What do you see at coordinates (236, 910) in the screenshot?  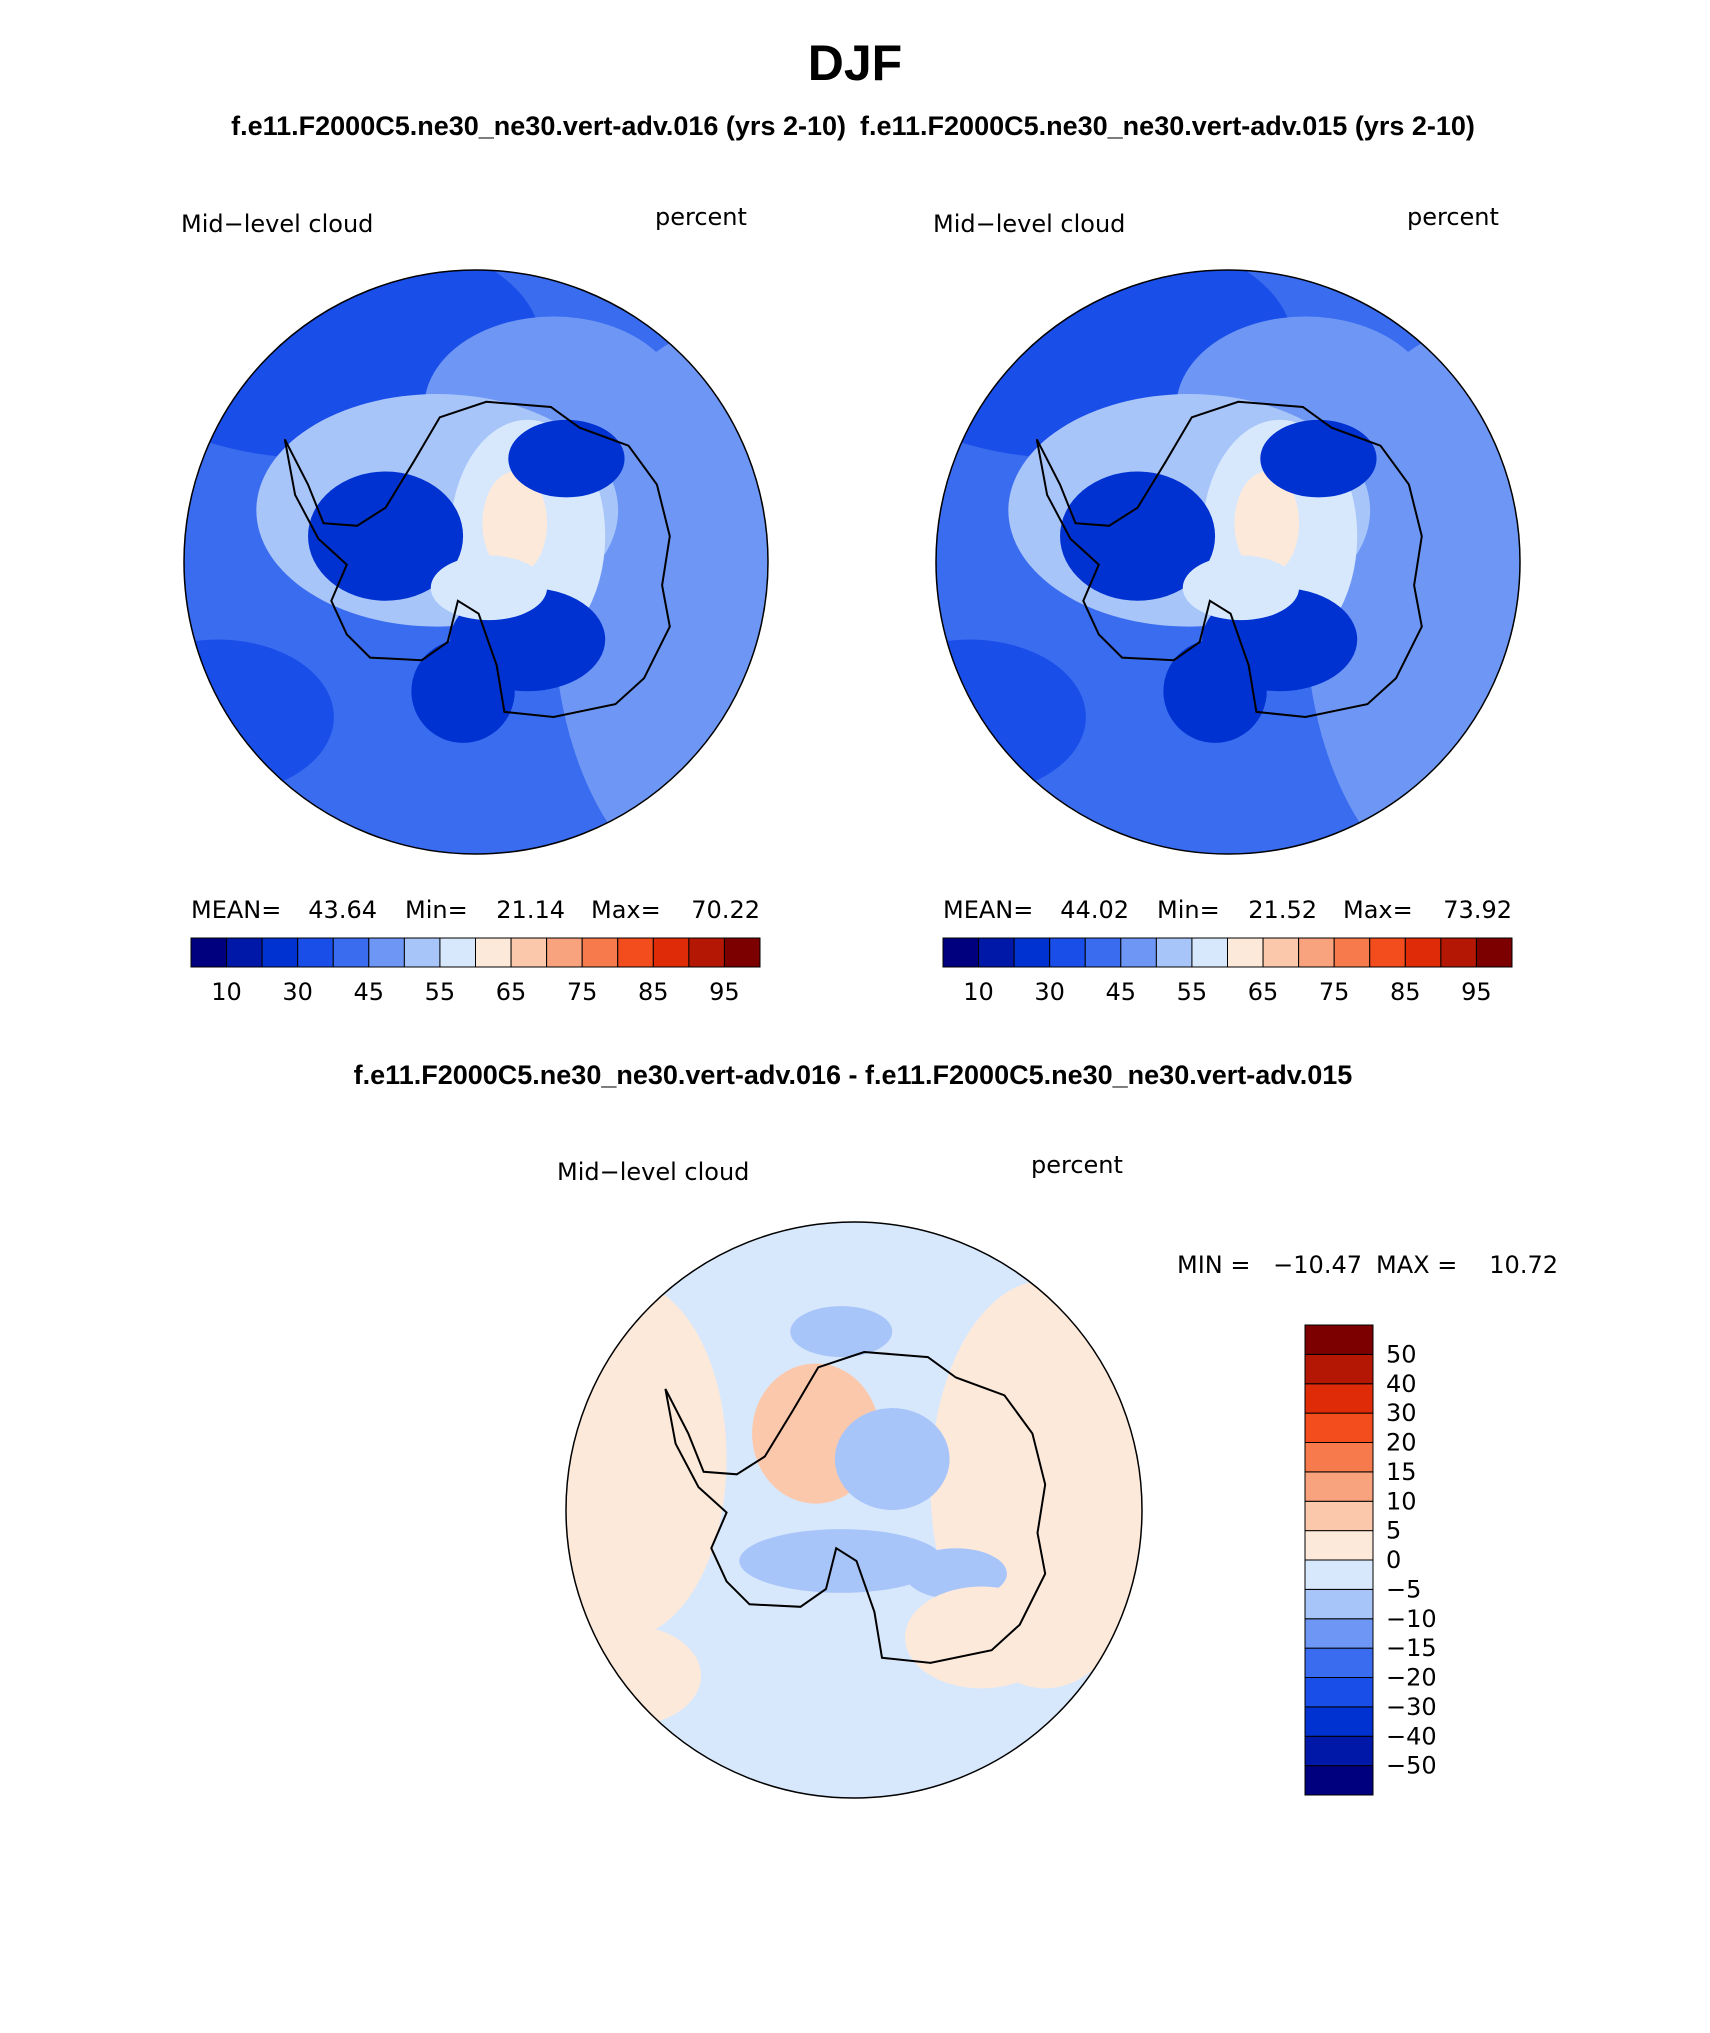 I see `stat-label: MEAN=` at bounding box center [236, 910].